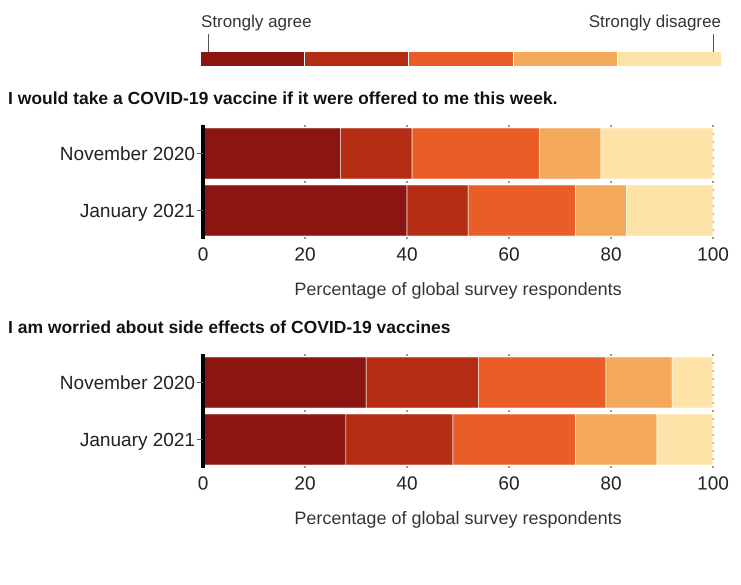  What do you see at coordinates (461, 39) in the screenshot?
I see `scale-key: Strongly agree Strongly disagree` at bounding box center [461, 39].